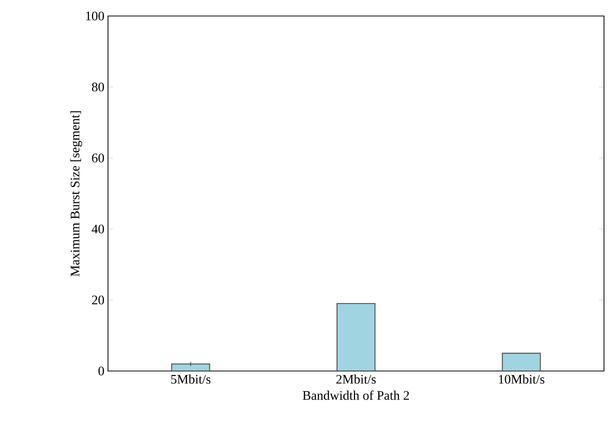 Image resolution: width=609 pixels, height=434 pixels. What do you see at coordinates (101, 371) in the screenshot?
I see `y-tick-label: 0` at bounding box center [101, 371].